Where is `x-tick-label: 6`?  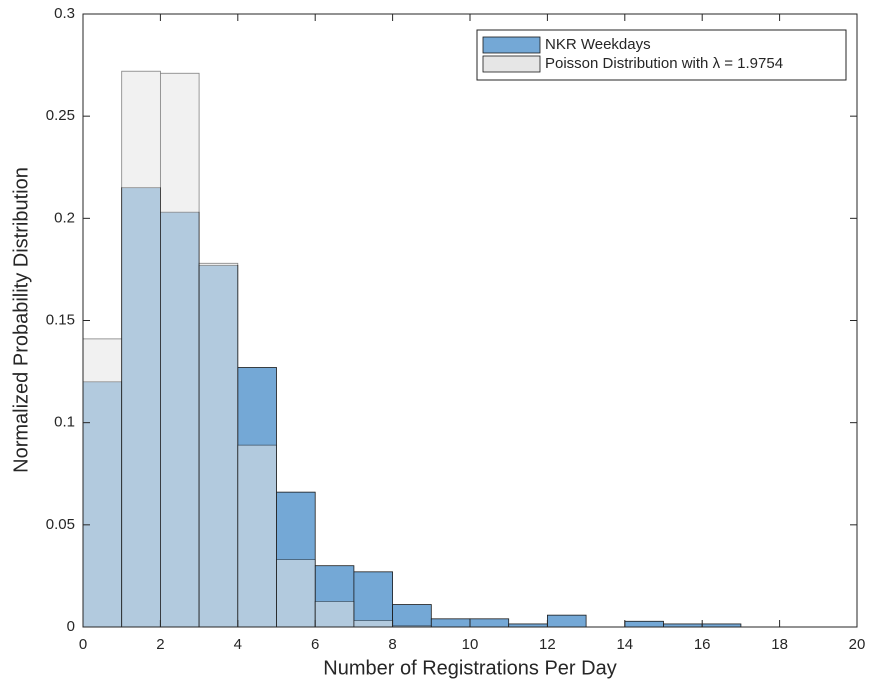 x-tick-label: 6 is located at coordinates (315, 644).